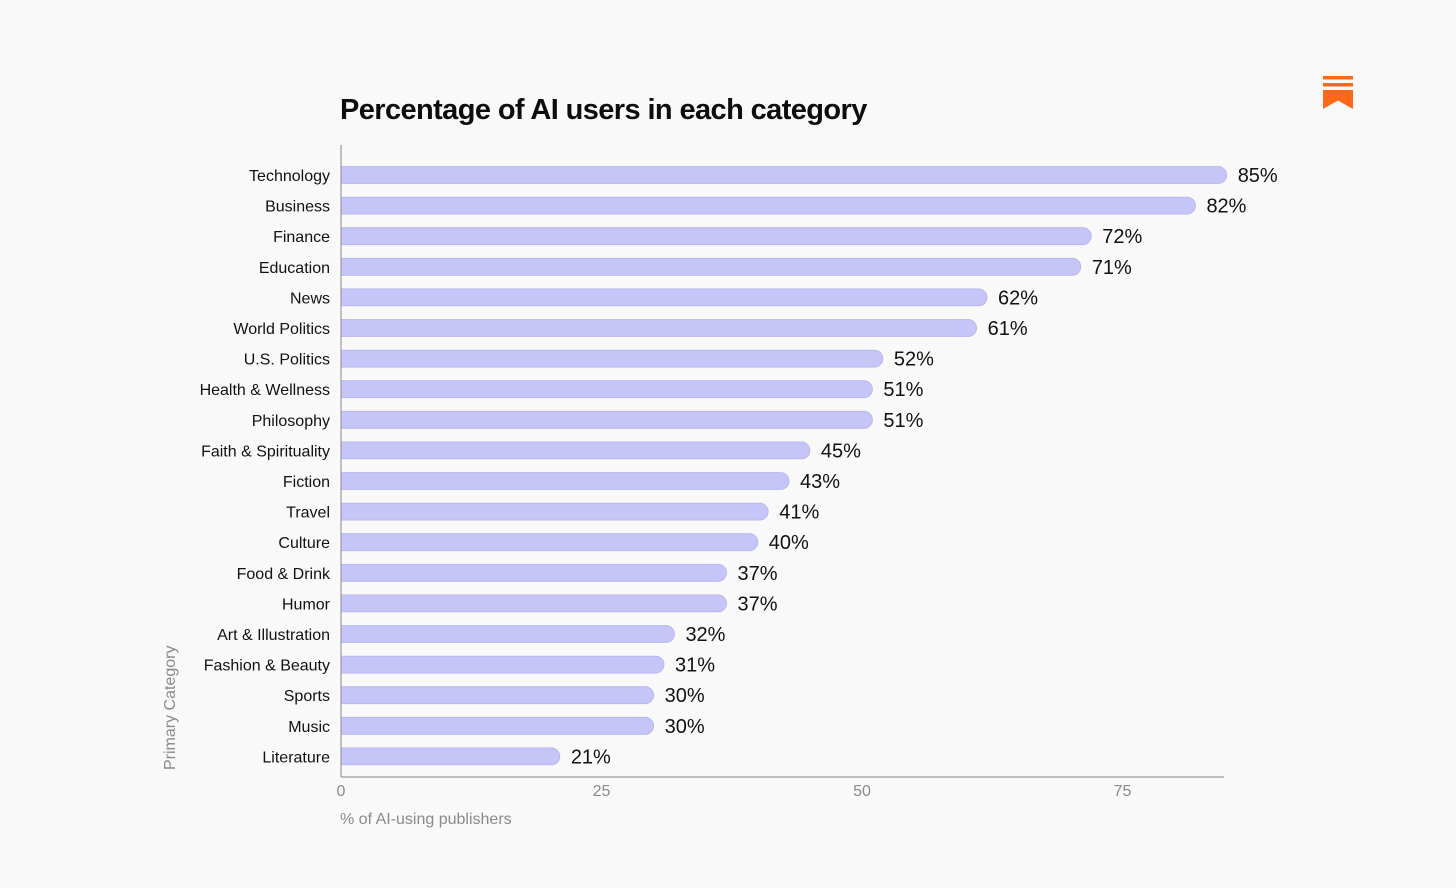 This screenshot has height=888, width=1456. Describe the element at coordinates (170, 708) in the screenshot. I see `y-axis-title: Primary Category` at that location.